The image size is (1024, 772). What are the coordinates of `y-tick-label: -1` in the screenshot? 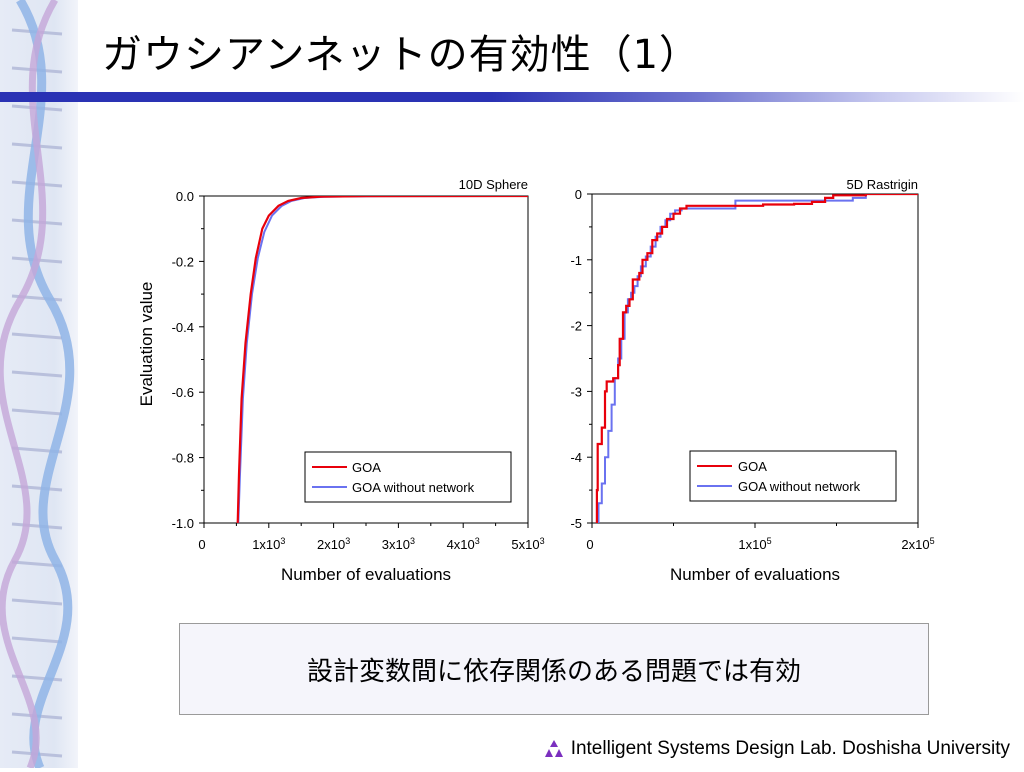 It's located at (576, 260).